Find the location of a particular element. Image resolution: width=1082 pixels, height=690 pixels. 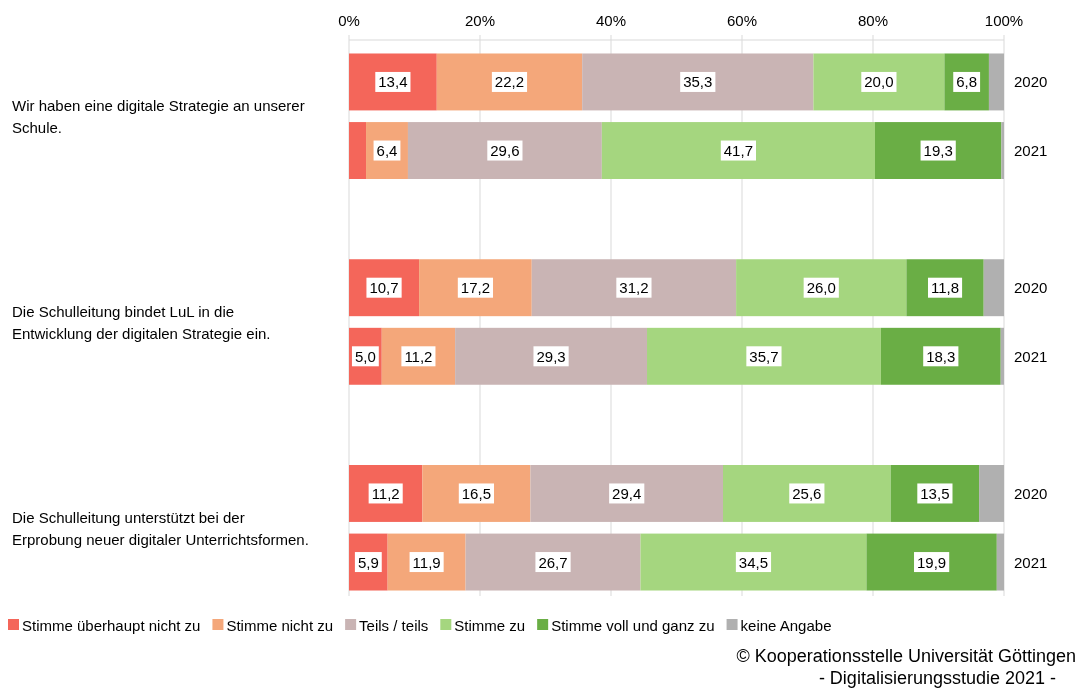

data-label: 25,6 is located at coordinates (807, 493).